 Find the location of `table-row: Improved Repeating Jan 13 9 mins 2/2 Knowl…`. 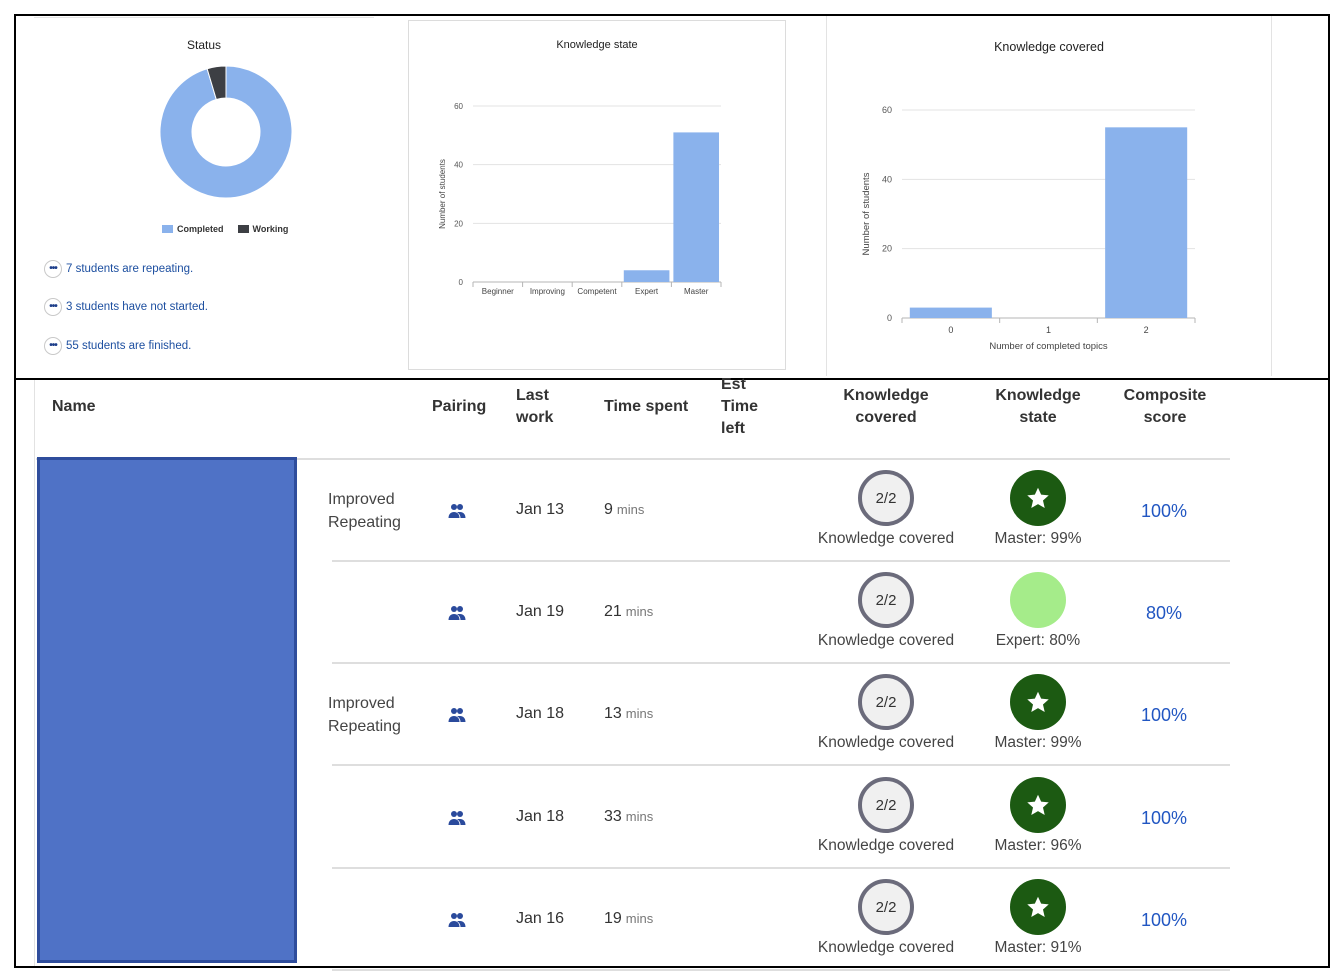

table-row: Improved Repeating Jan 13 9 mins 2/2 Knowl… is located at coordinates (633, 511).